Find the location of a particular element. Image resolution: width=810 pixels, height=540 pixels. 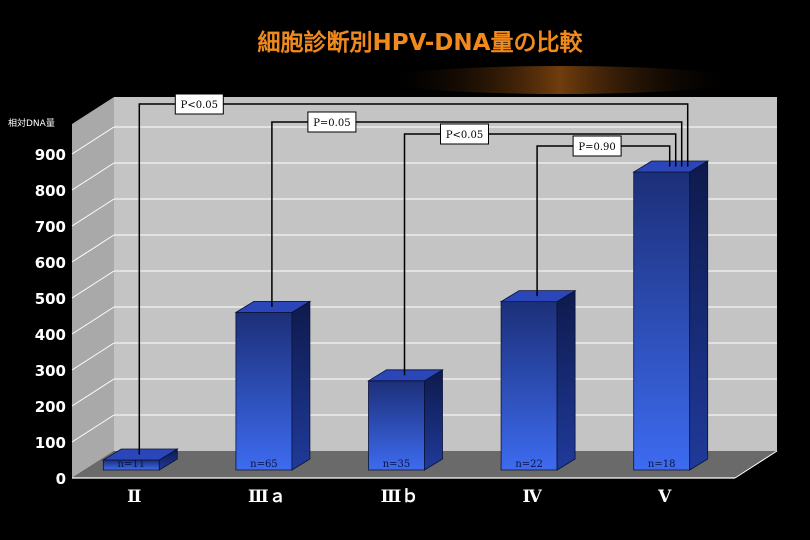

y-tick-label: 600 is located at coordinates (50, 263).